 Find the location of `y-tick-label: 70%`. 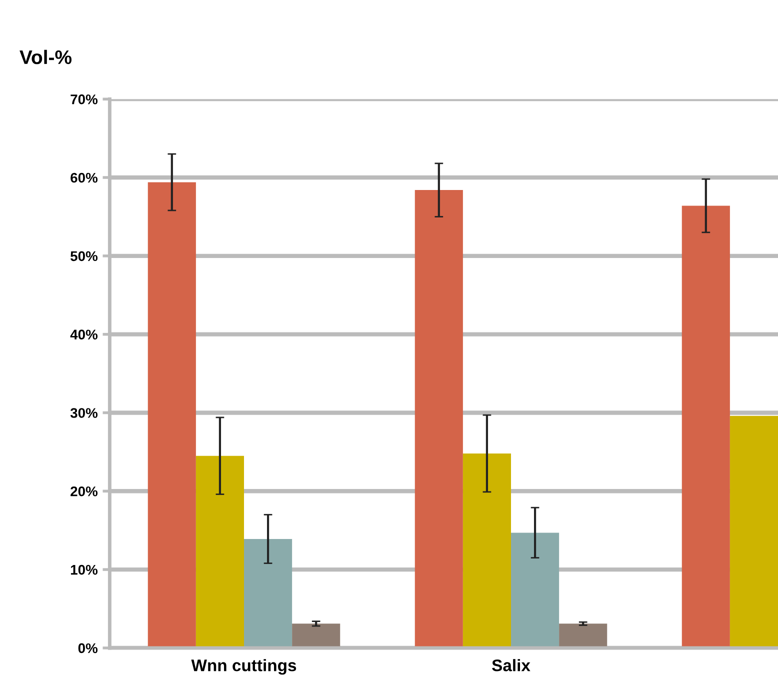

y-tick-label: 70% is located at coordinates (84, 99).